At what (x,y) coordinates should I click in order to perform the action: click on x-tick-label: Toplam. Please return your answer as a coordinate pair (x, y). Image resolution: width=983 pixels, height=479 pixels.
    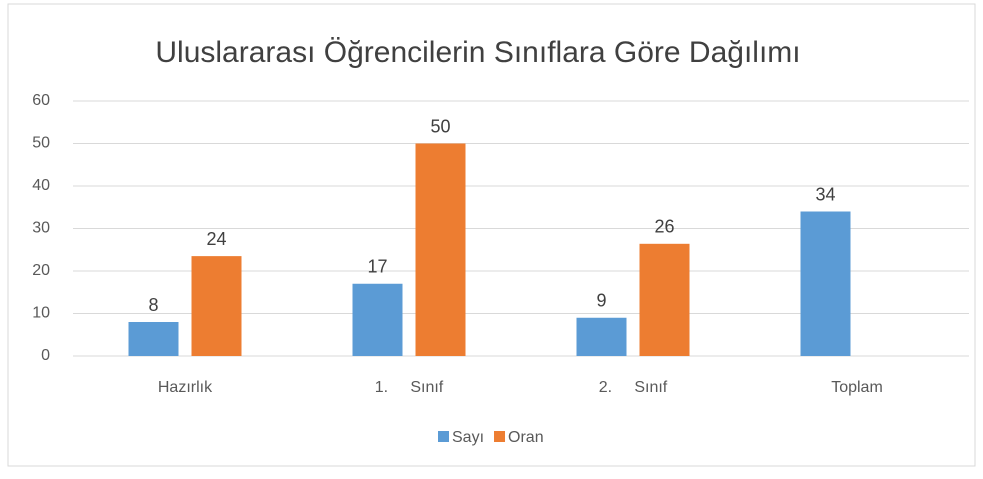
    Looking at the image, I should click on (857, 387).